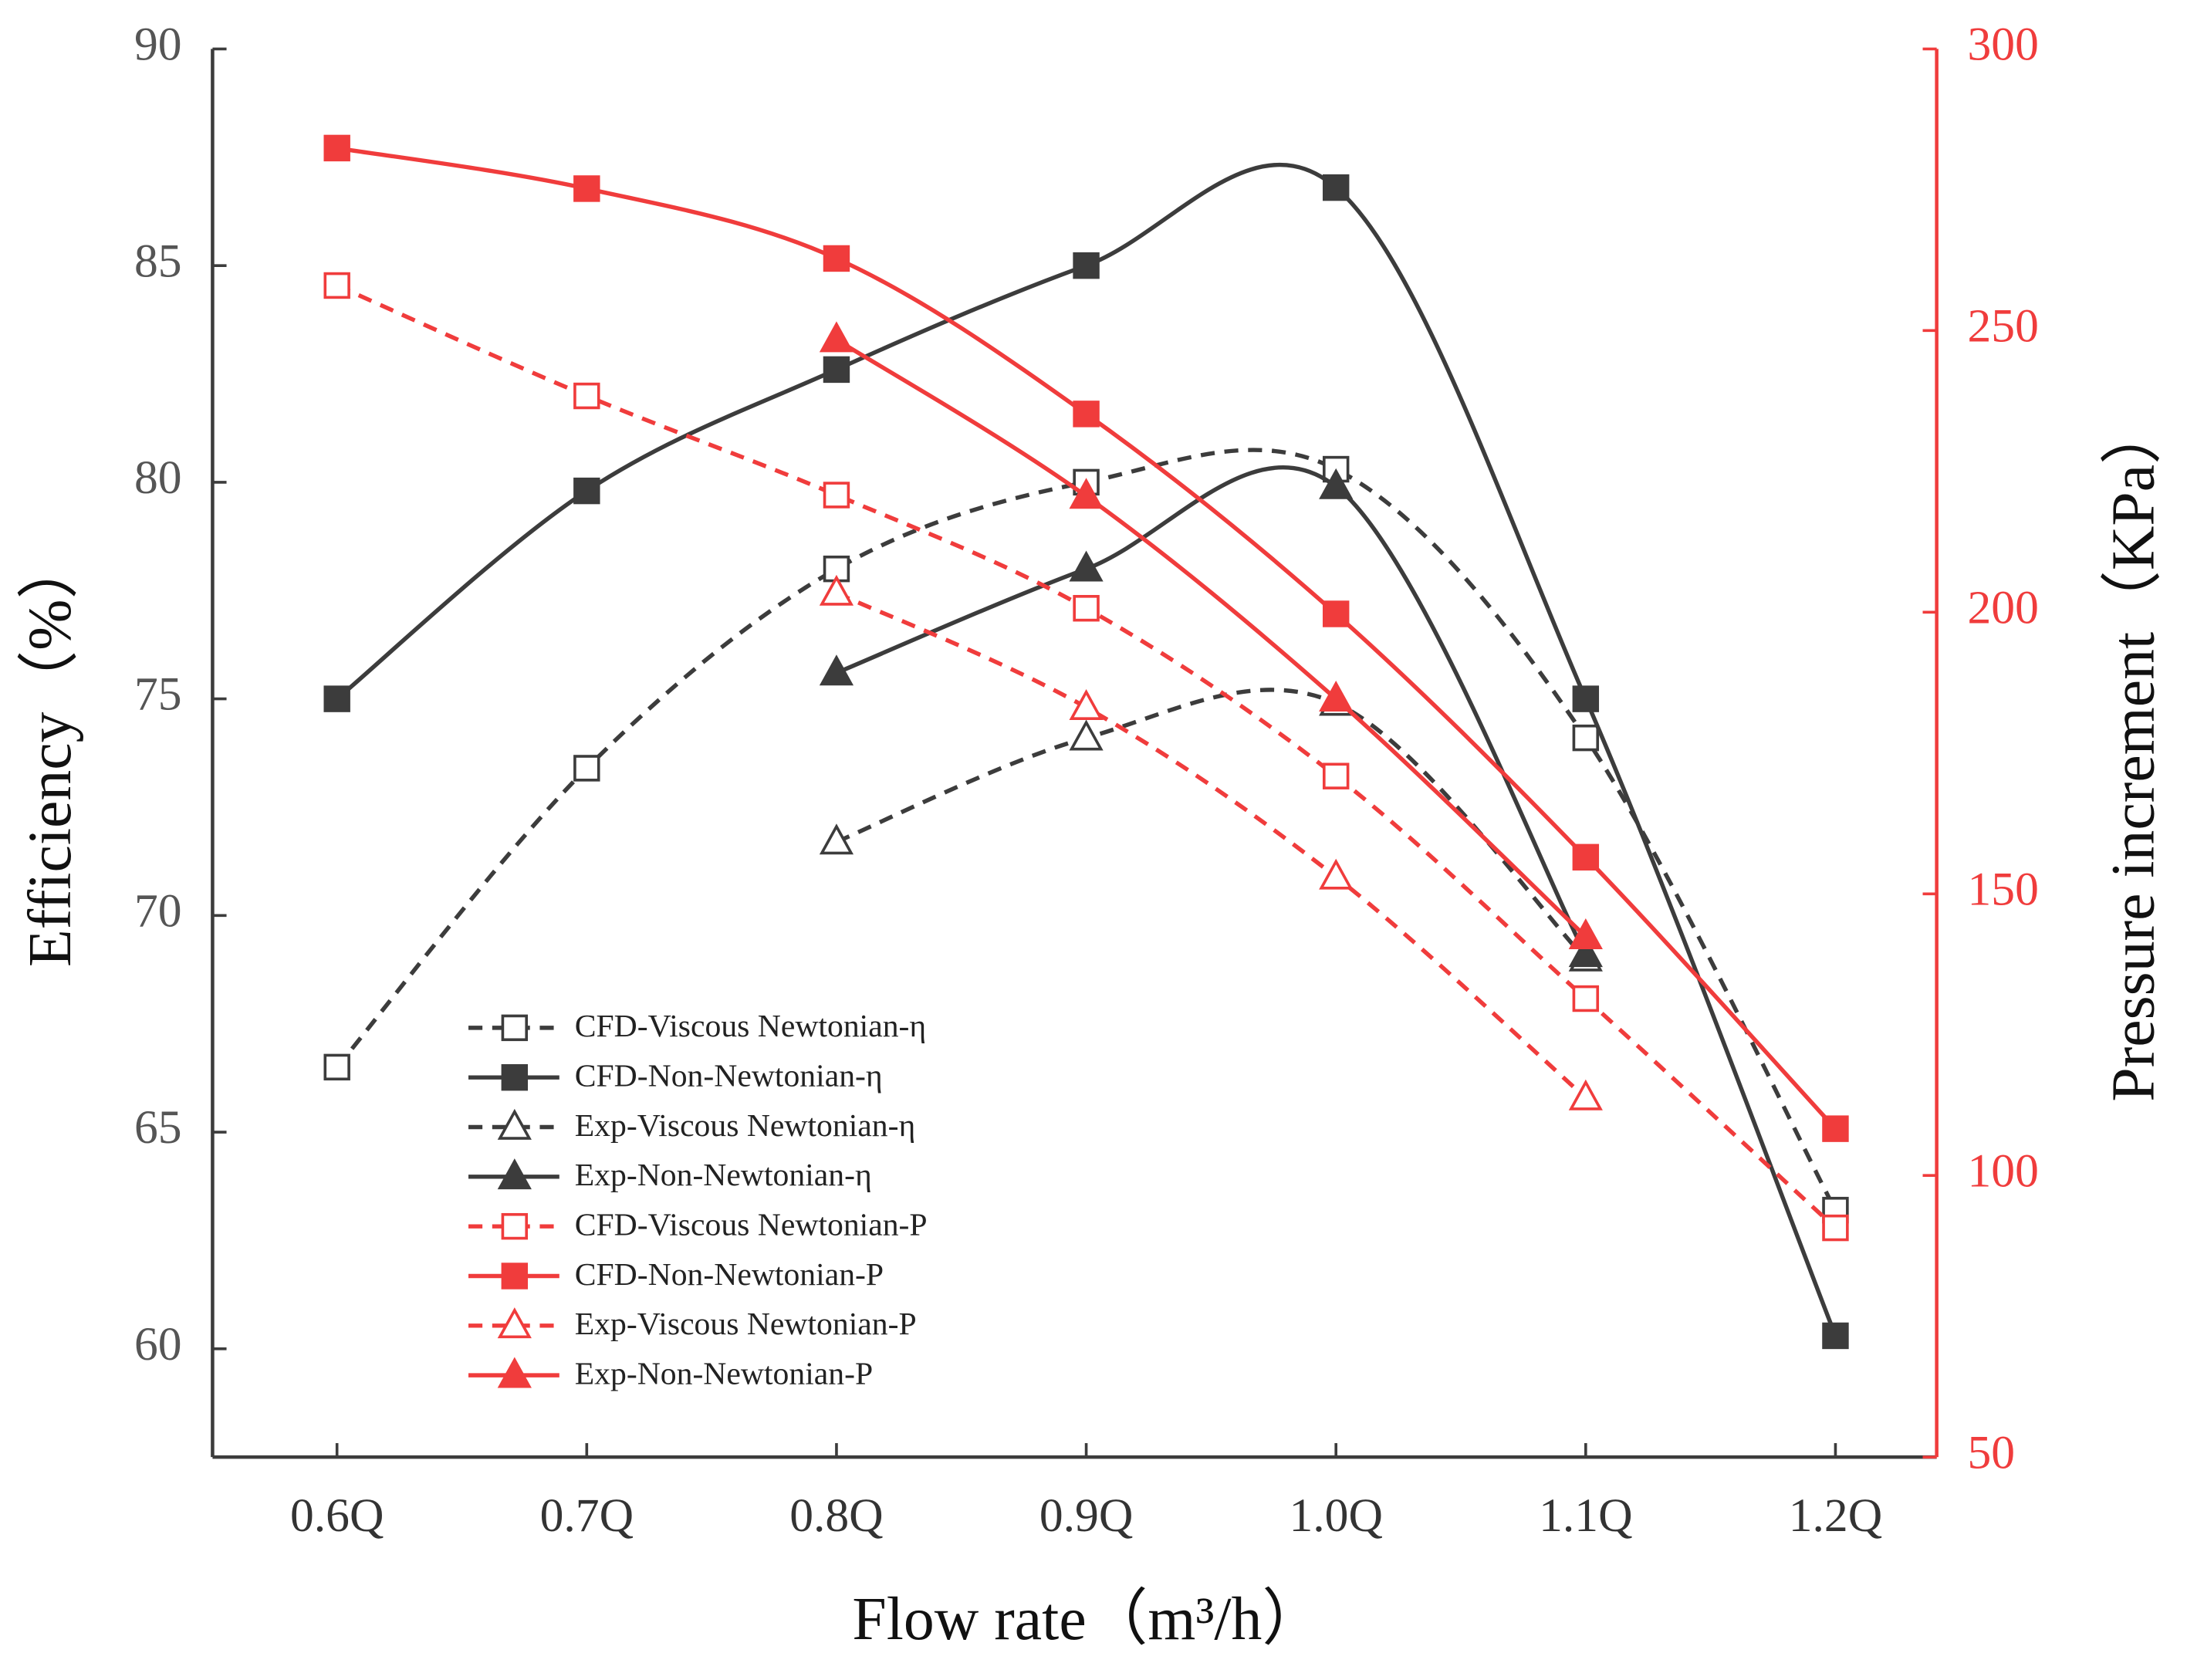 This screenshot has height=1680, width=2187. Describe the element at coordinates (1086, 1515) in the screenshot. I see `x-tick-label: 0.9Q` at that location.